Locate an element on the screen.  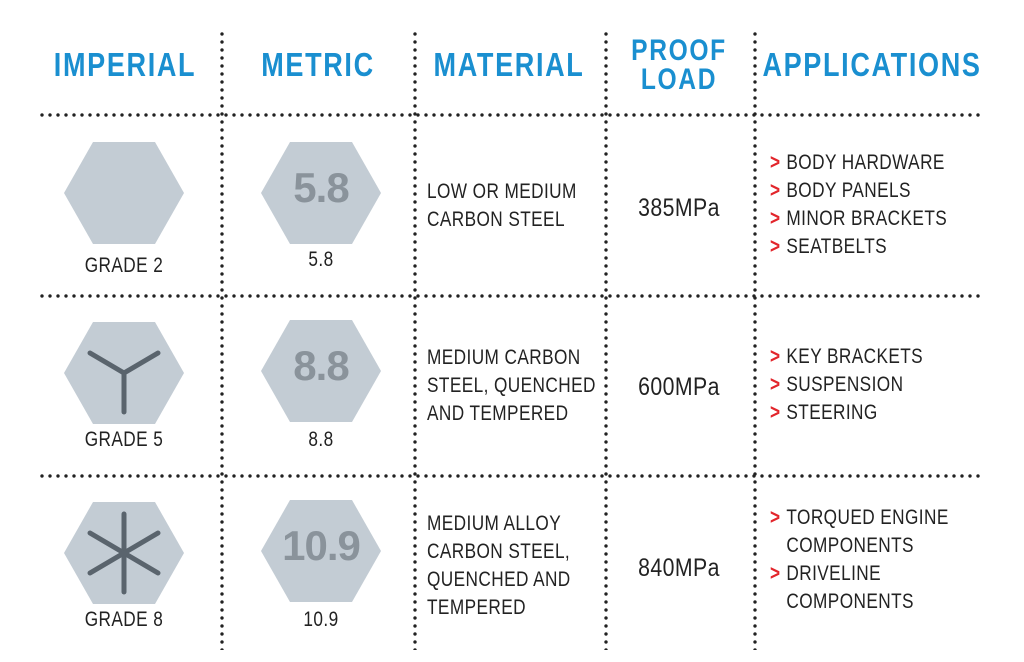
metric-mark: 8.8 is located at coordinates (321, 365).